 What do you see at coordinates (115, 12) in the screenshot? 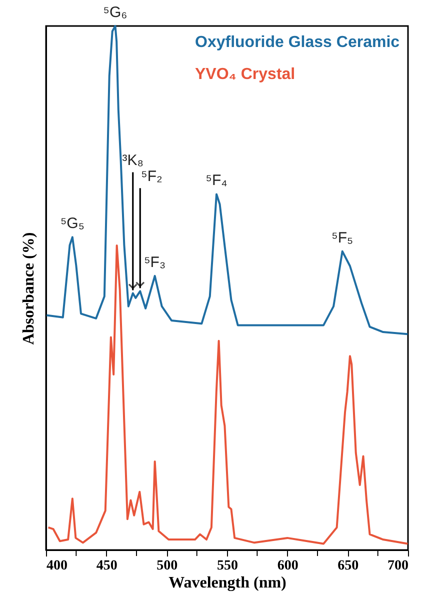
I see `annotation: ⁵G₆` at bounding box center [115, 12].